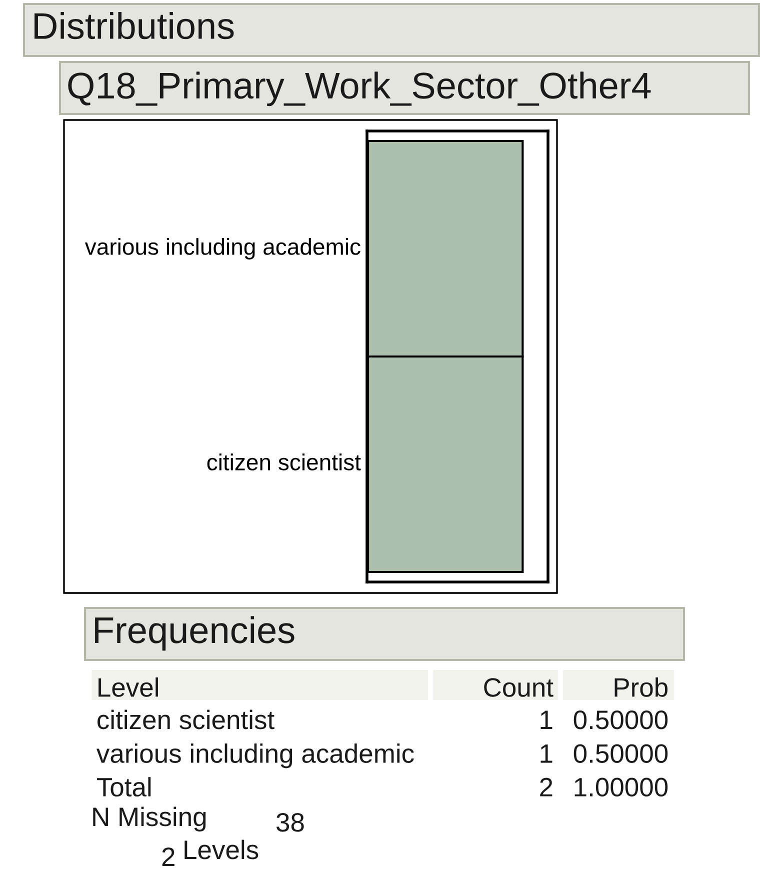  I want to click on text: Level, so click(128, 687).